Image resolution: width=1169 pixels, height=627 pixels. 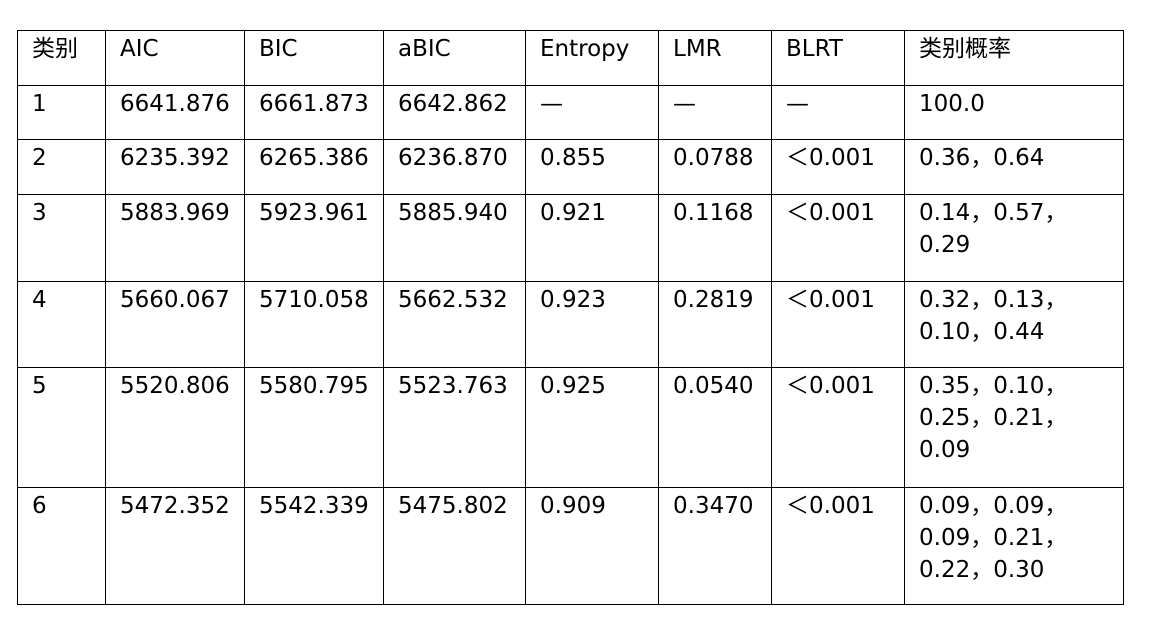 What do you see at coordinates (715, 167) in the screenshot?
I see `cell: 0.0788` at bounding box center [715, 167].